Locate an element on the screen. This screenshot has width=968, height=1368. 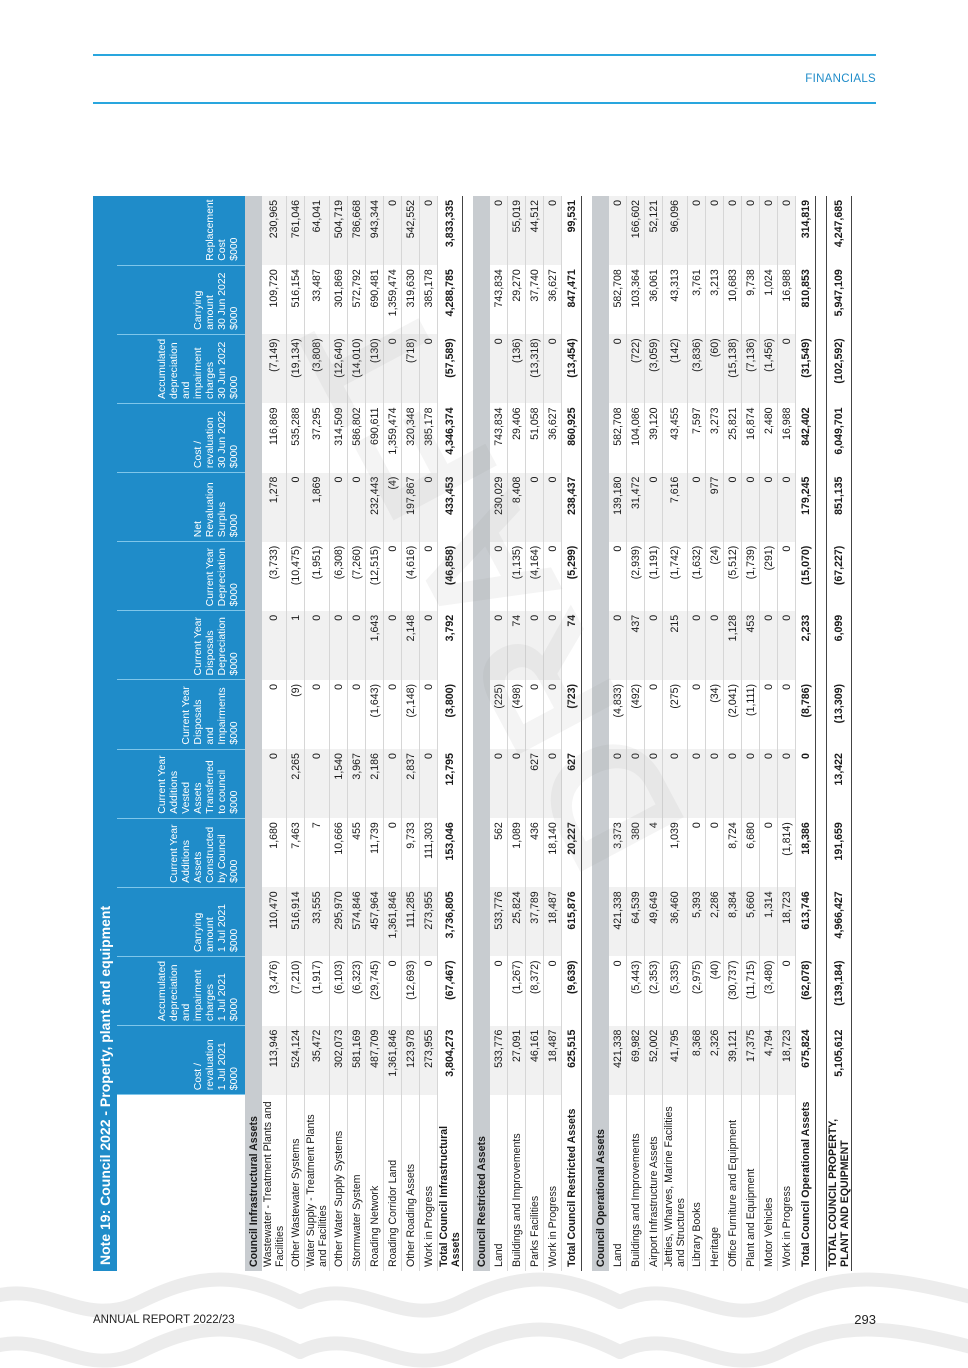
total-cell: 153,046 is located at coordinates (450, 853).